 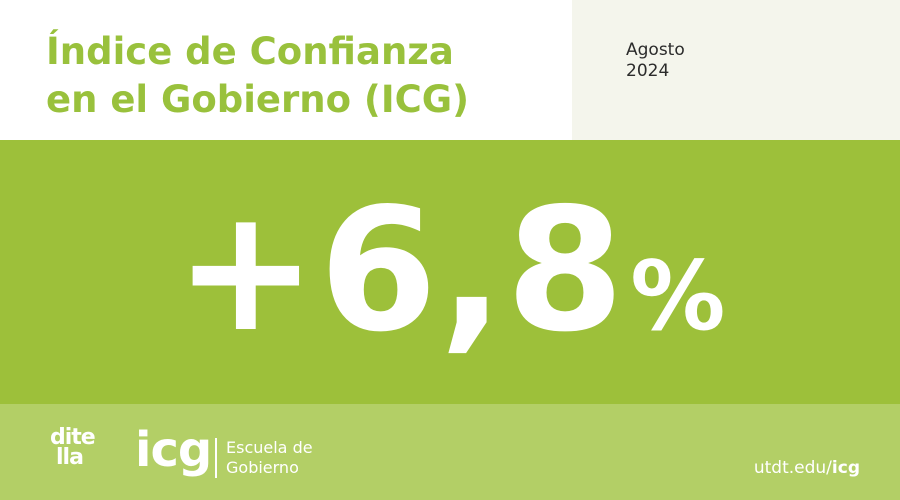 What do you see at coordinates (648, 71) in the screenshot?
I see `date-year: 2024` at bounding box center [648, 71].